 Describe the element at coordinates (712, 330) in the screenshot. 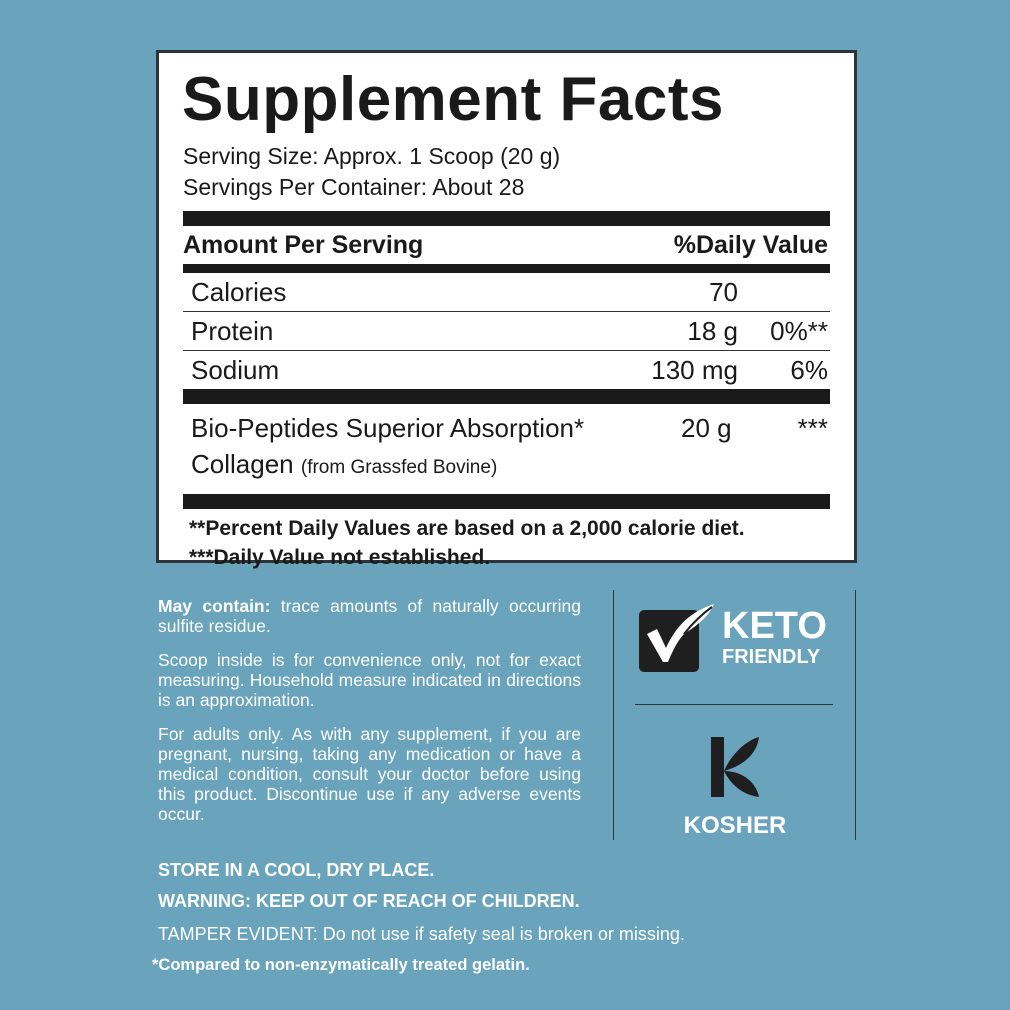

I see `row-amount: 18 g` at that location.